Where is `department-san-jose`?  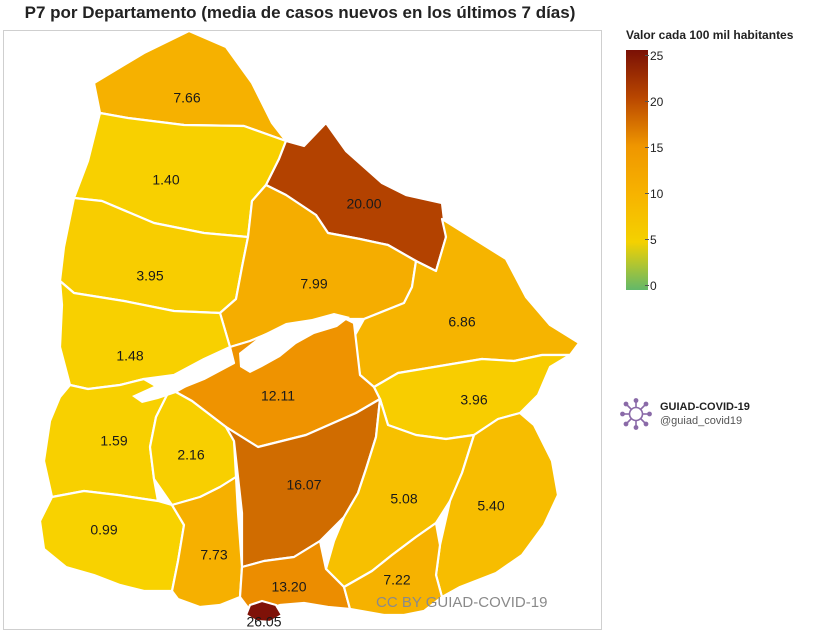
department-san-jose is located at coordinates (207, 542).